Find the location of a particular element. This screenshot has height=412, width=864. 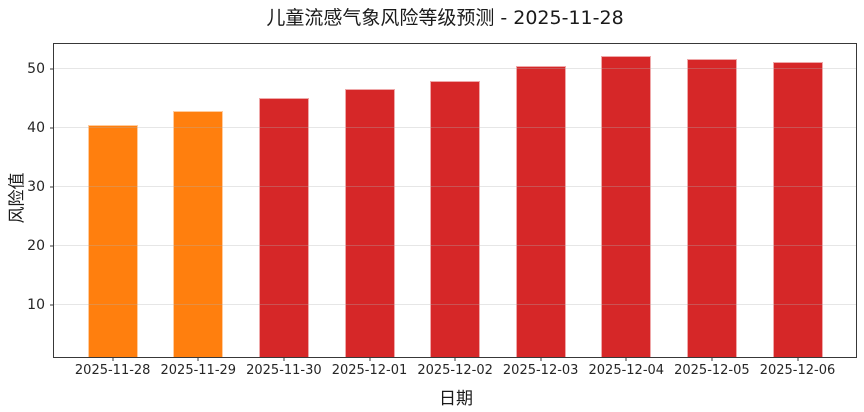

x-tick-label: 2025-12-05 is located at coordinates (712, 370).